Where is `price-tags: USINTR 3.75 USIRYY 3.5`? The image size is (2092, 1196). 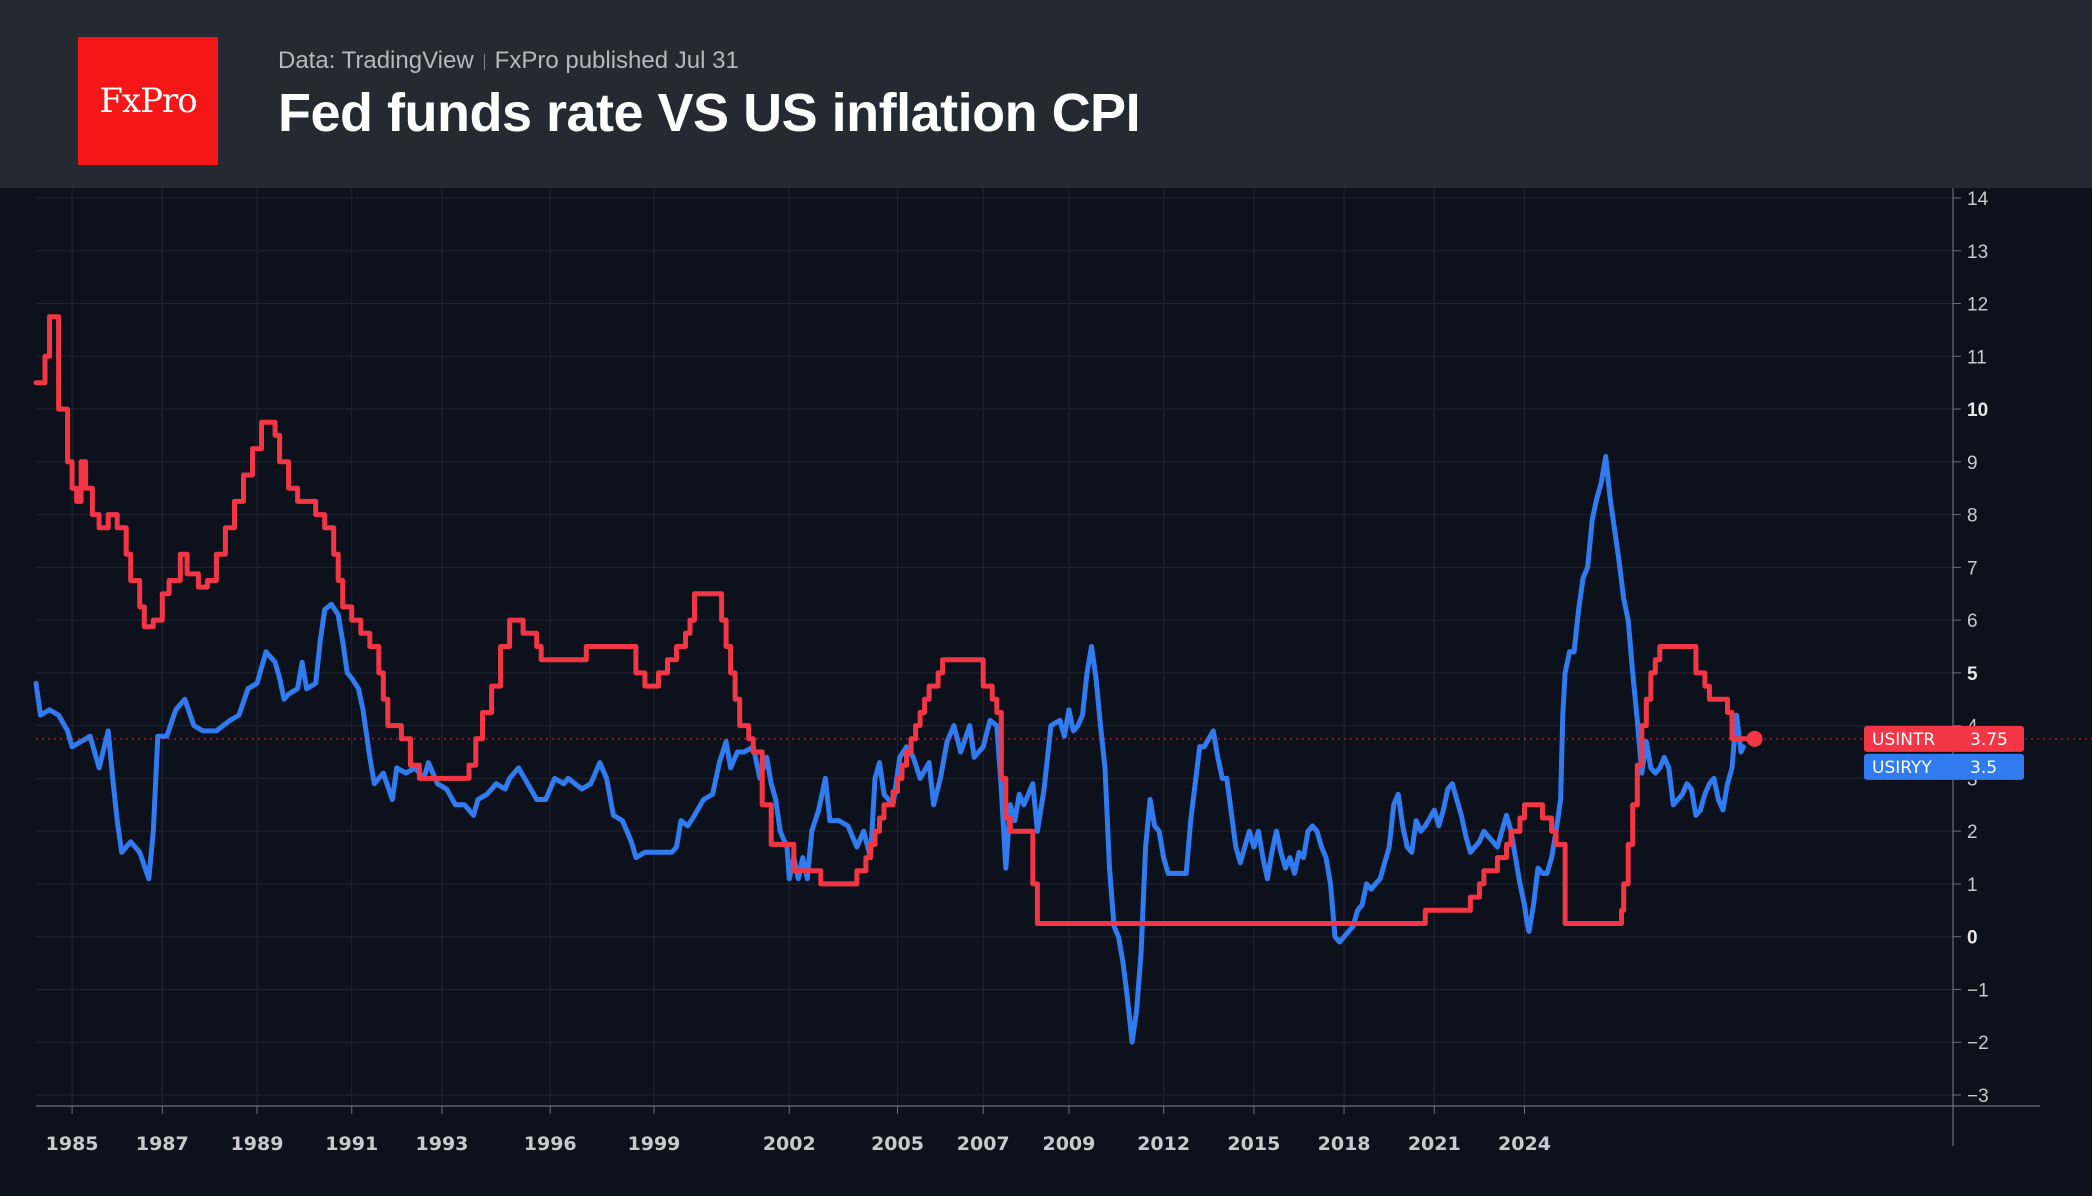 price-tags: USINTR 3.75 USIRYY 3.5 is located at coordinates (1944, 752).